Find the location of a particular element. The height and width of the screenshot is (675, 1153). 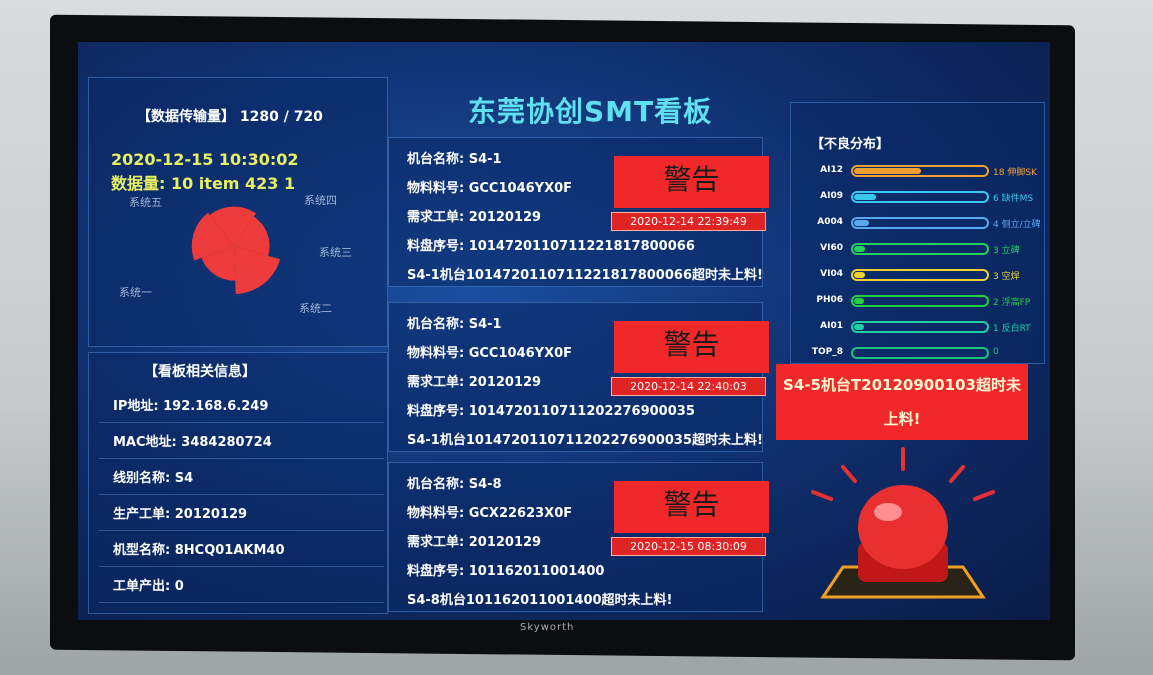

defect-label: 0 is located at coordinates (996, 352).